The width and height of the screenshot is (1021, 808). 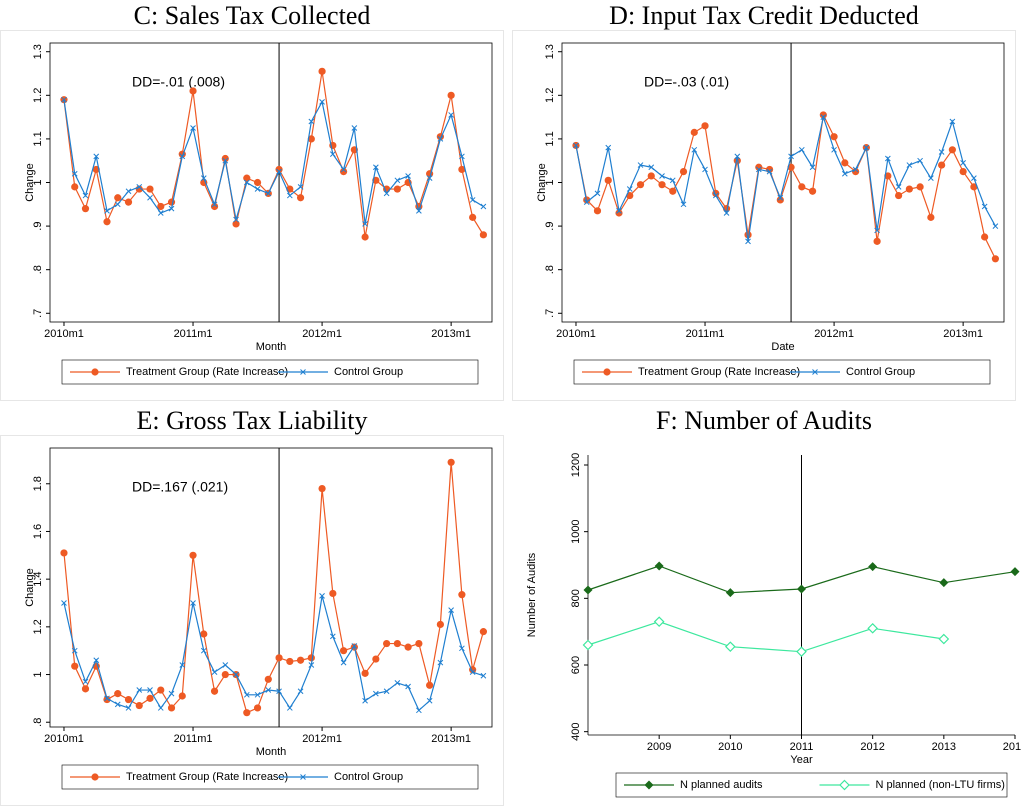 I want to click on chart-title: D: Input Tax Credit Deducted, so click(x=764, y=15).